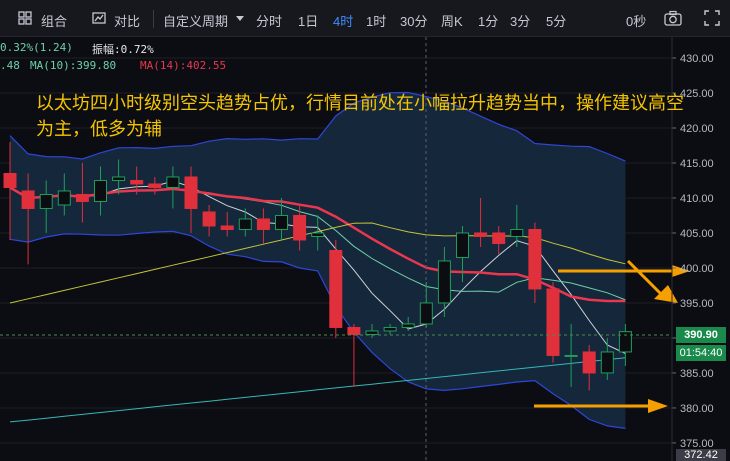  What do you see at coordinates (343, 21) in the screenshot?
I see `tab-period-2: 4时` at bounding box center [343, 21].